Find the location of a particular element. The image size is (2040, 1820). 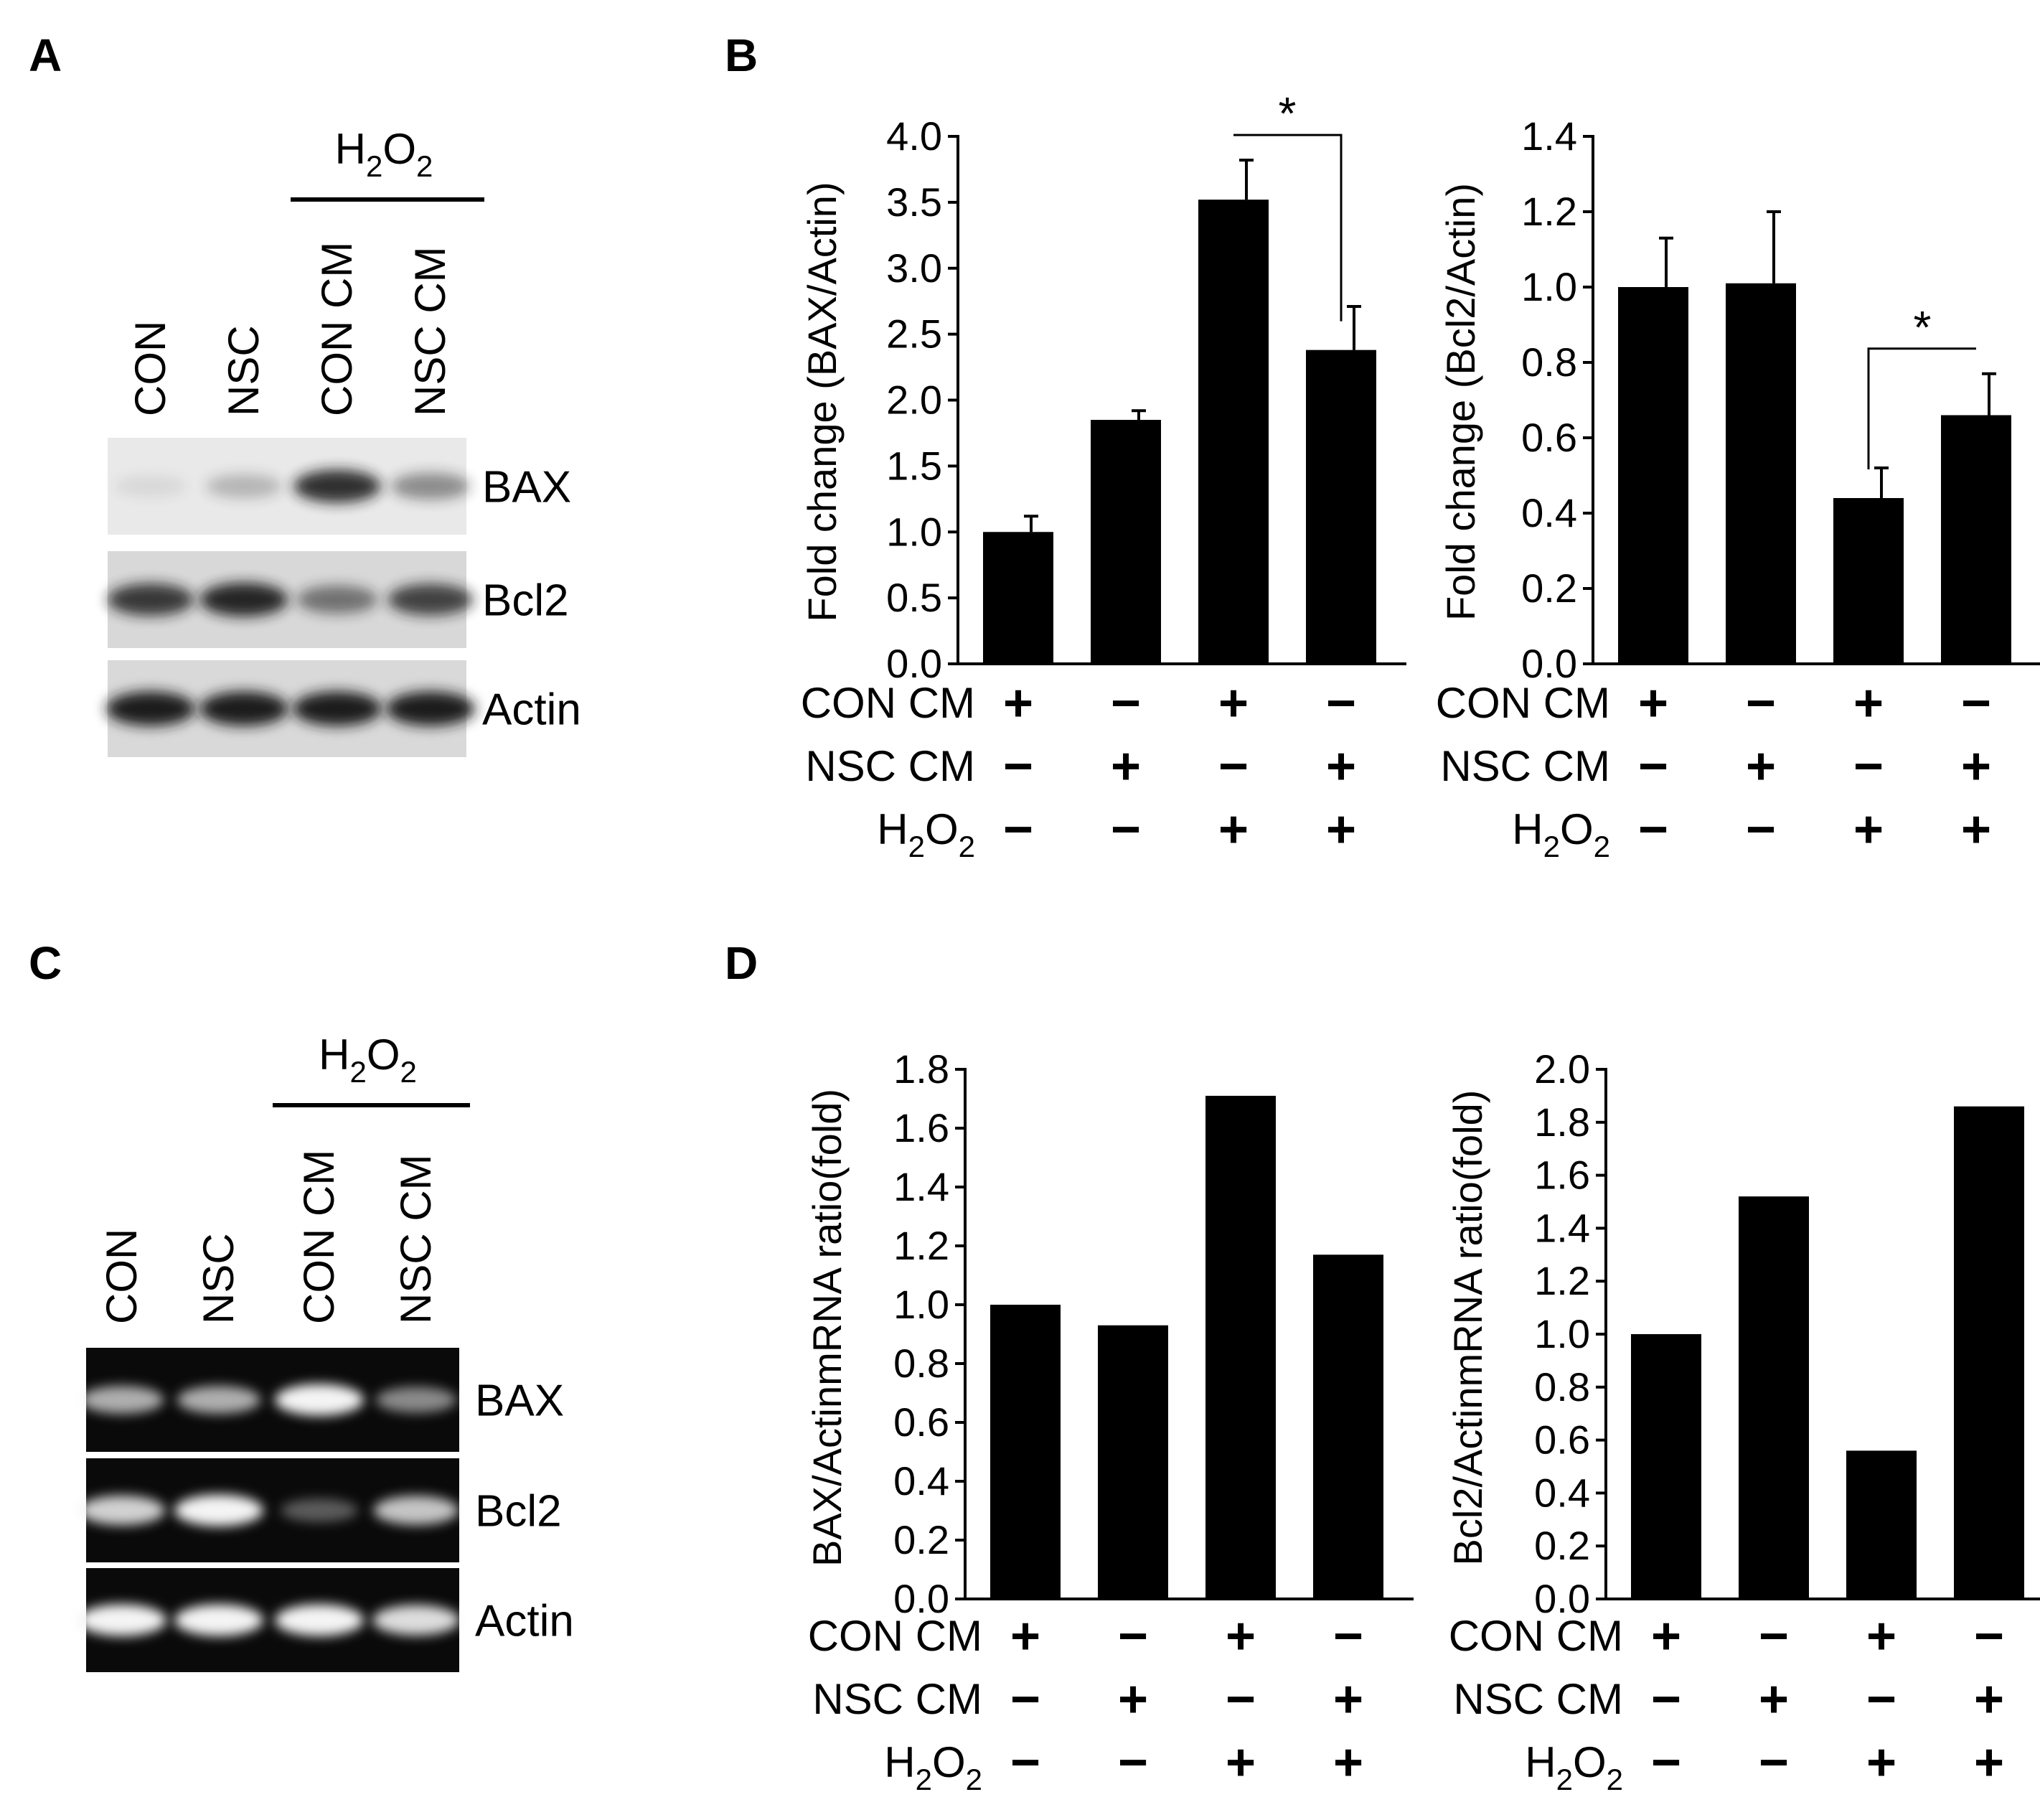

lane-label: CON is located at coordinates (150, 368).